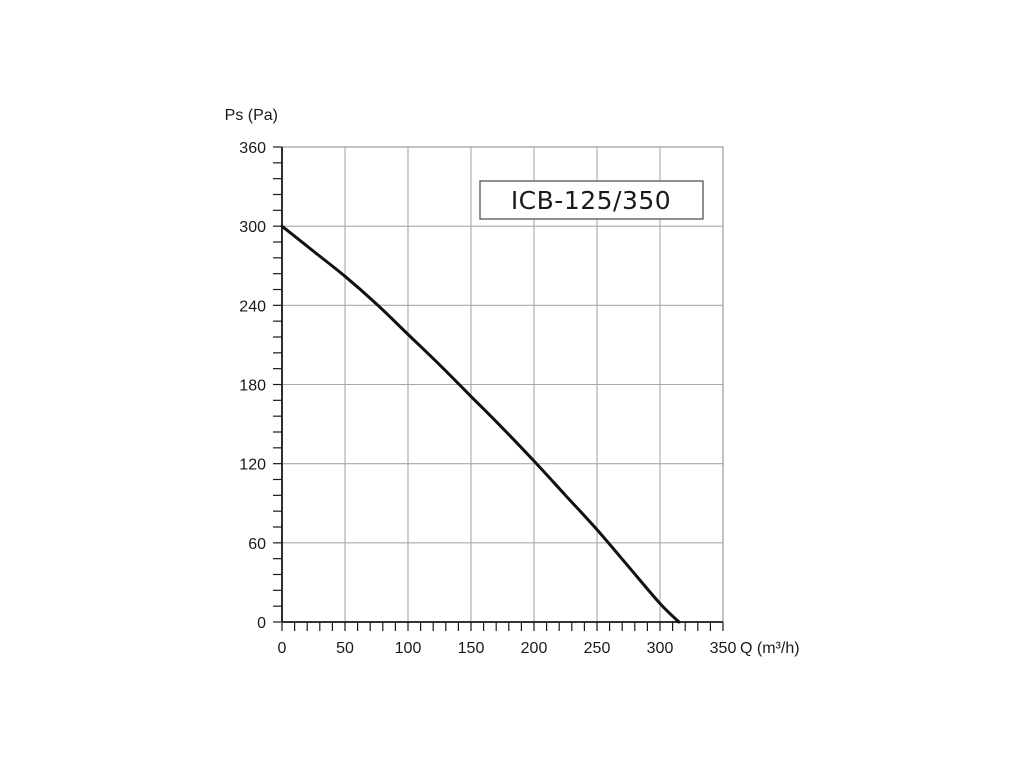  Describe the element at coordinates (257, 544) in the screenshot. I see `y-tick-label: 60` at that location.